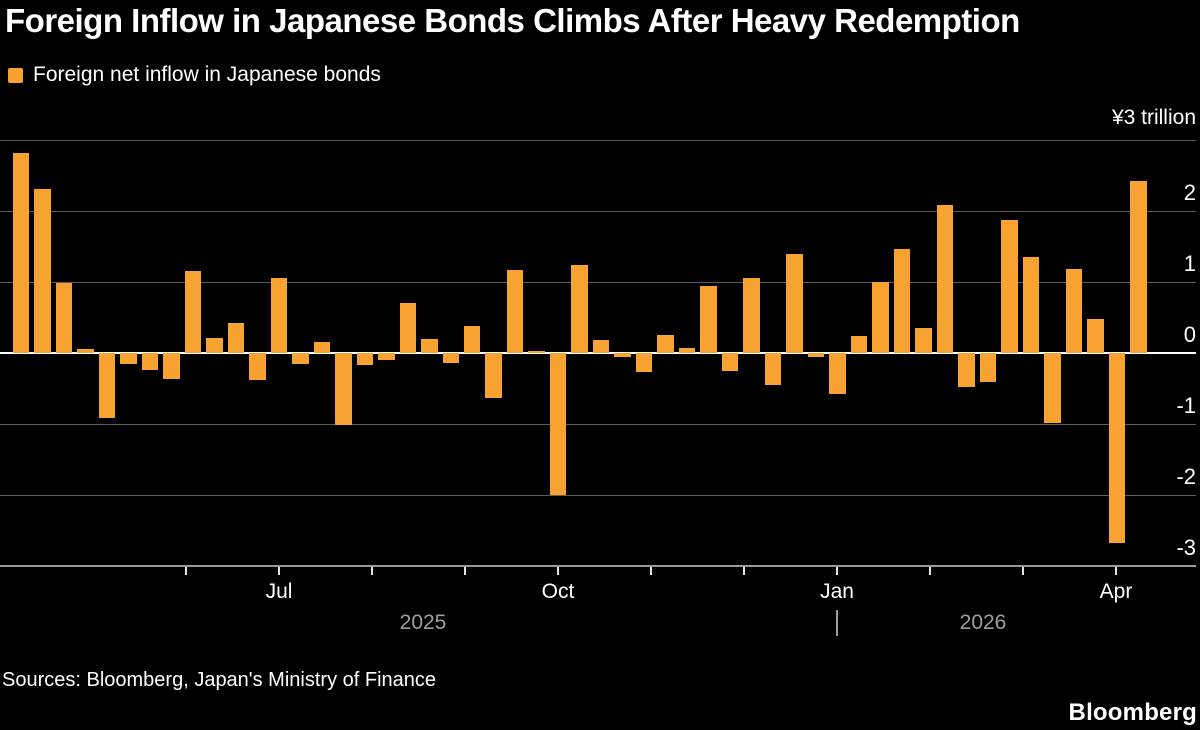  I want to click on legend-label: Foreign net inflow in Japanese bonds, so click(207, 74).